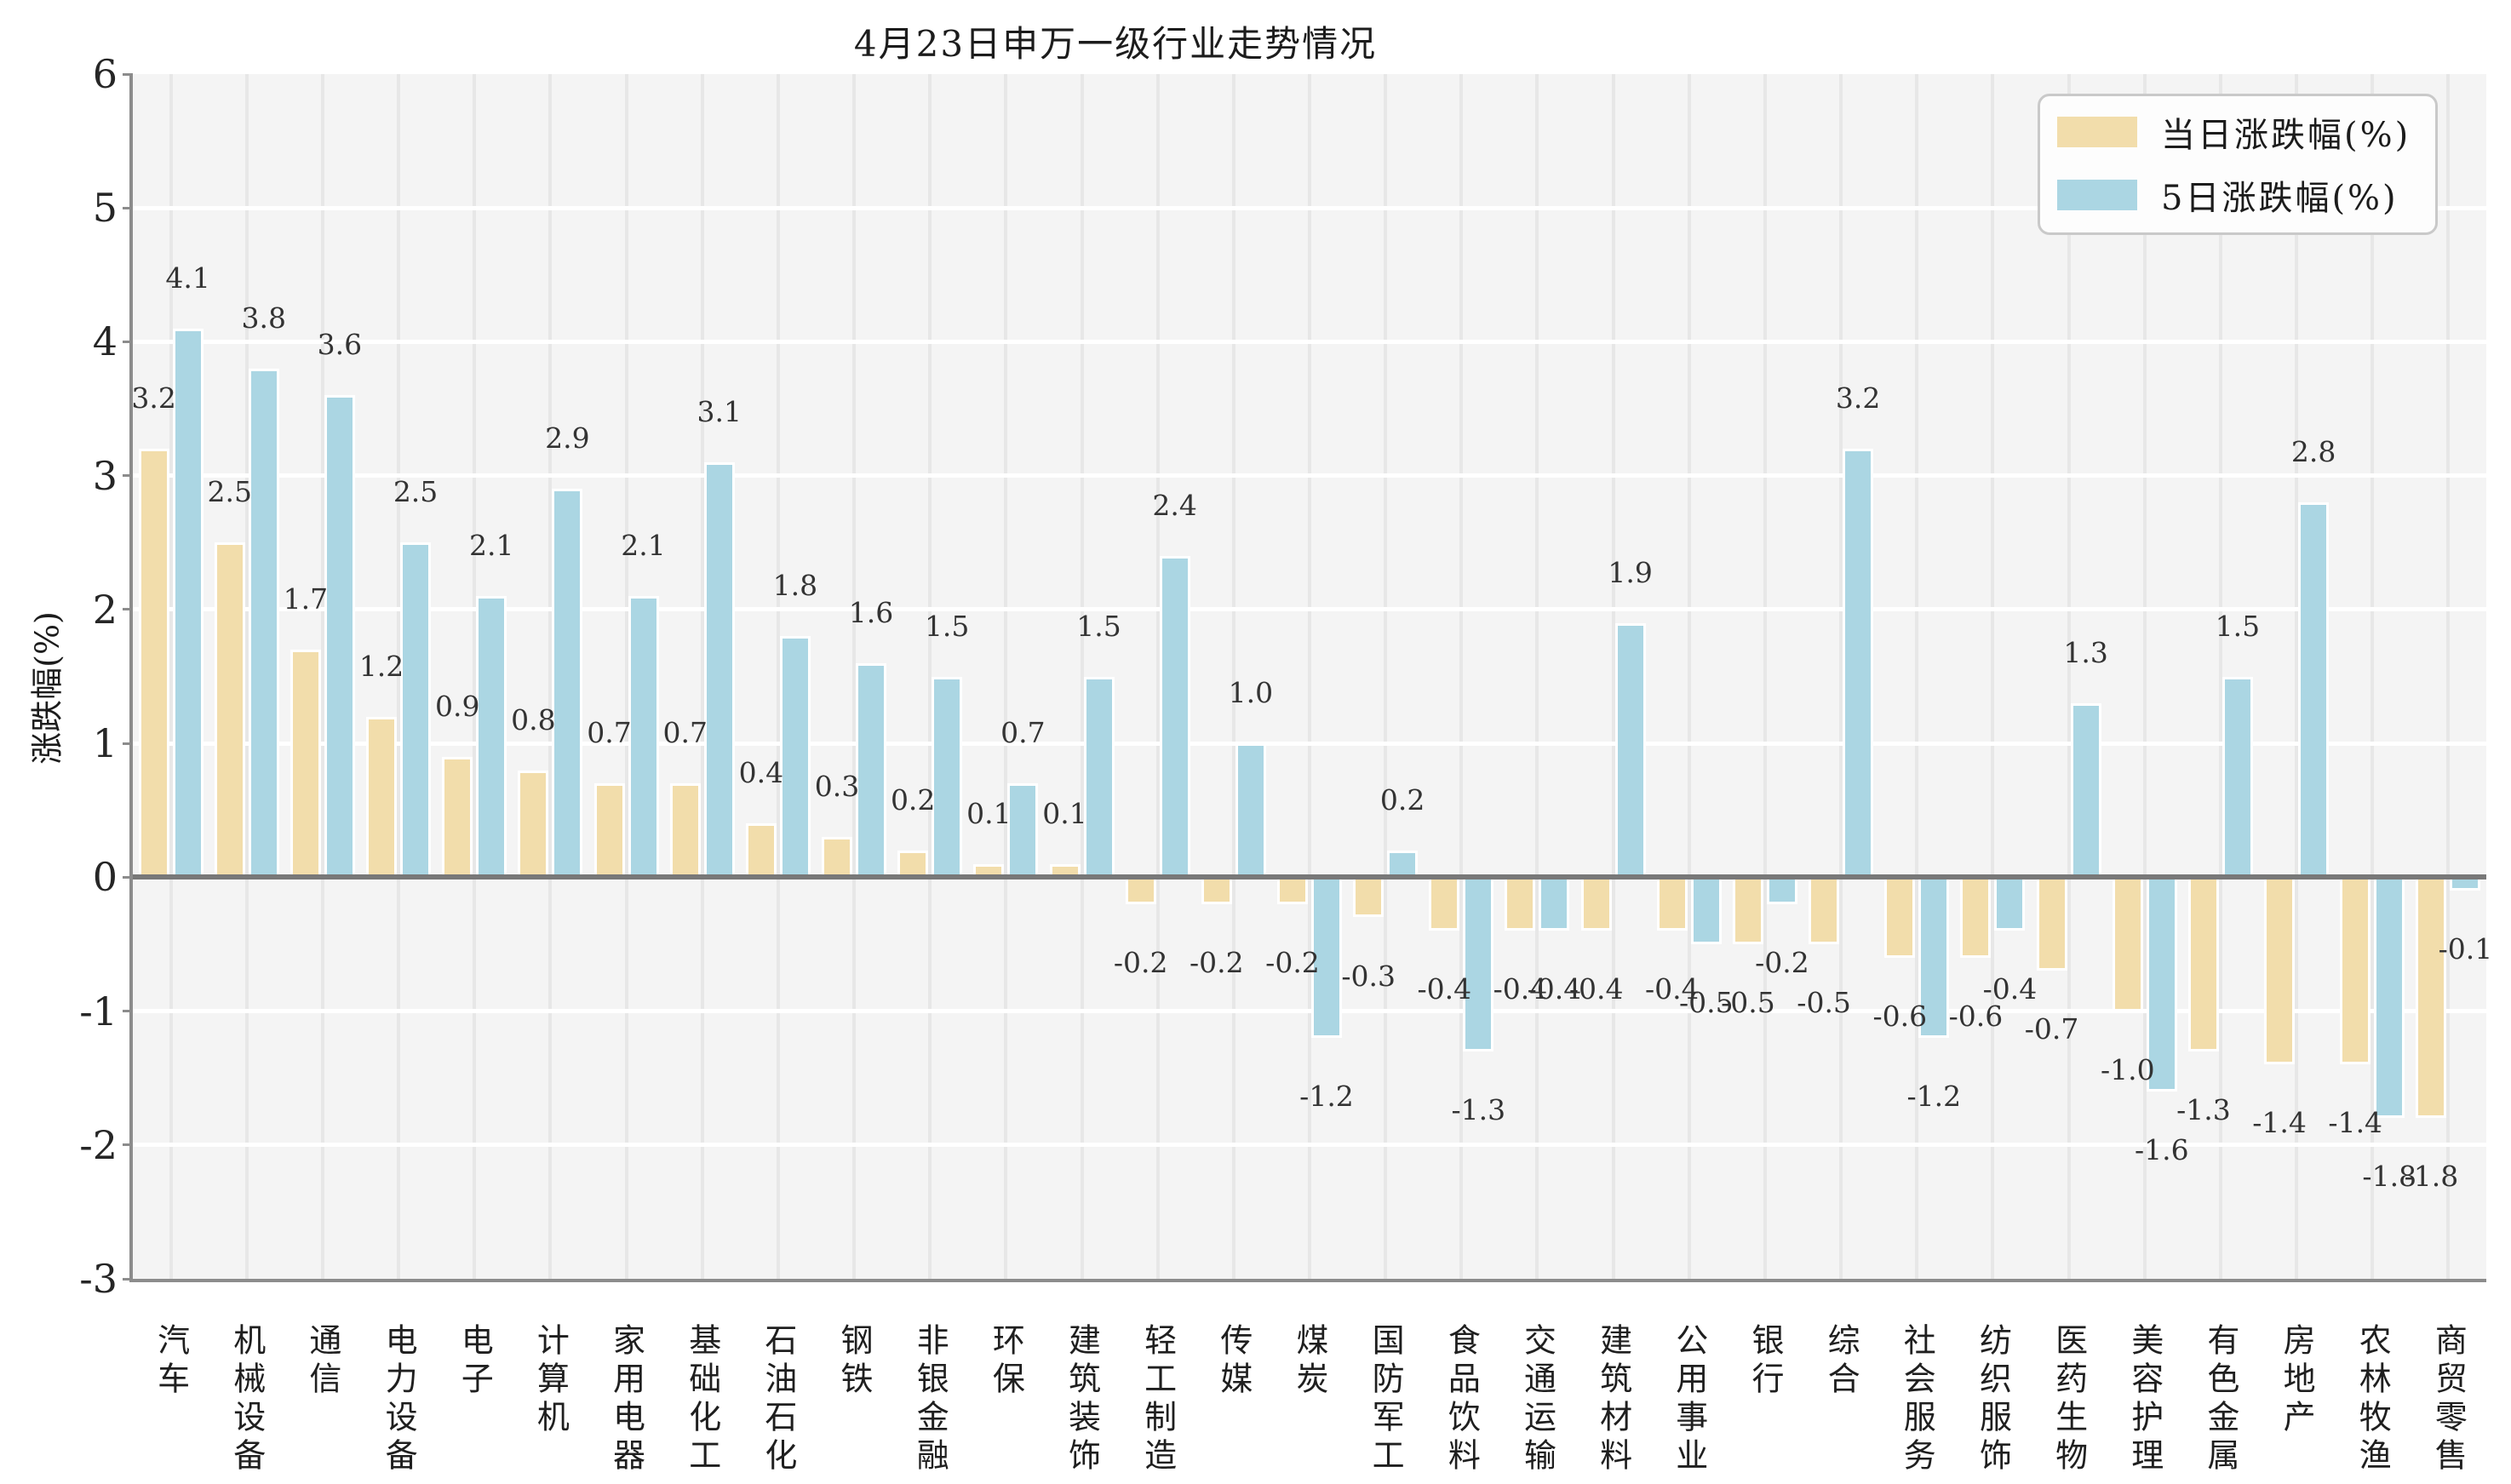  What do you see at coordinates (305, 765) in the screenshot?
I see `daily-bar-通信` at bounding box center [305, 765].